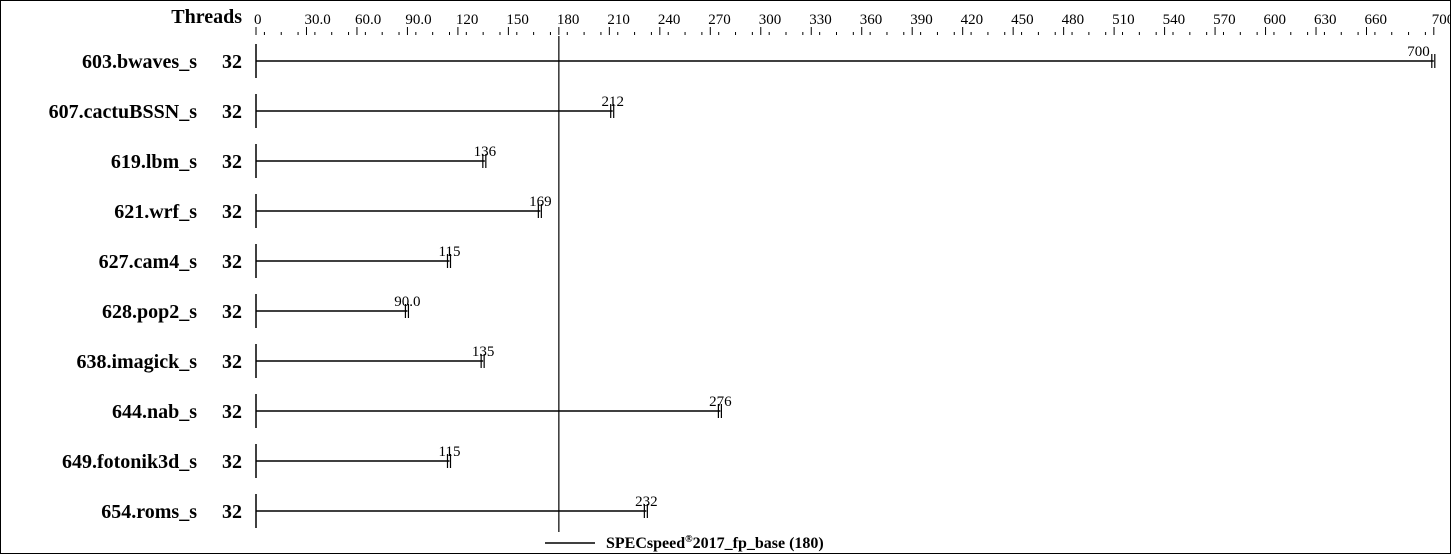  Describe the element at coordinates (612, 102) in the screenshot. I see `value-label: 212` at that location.